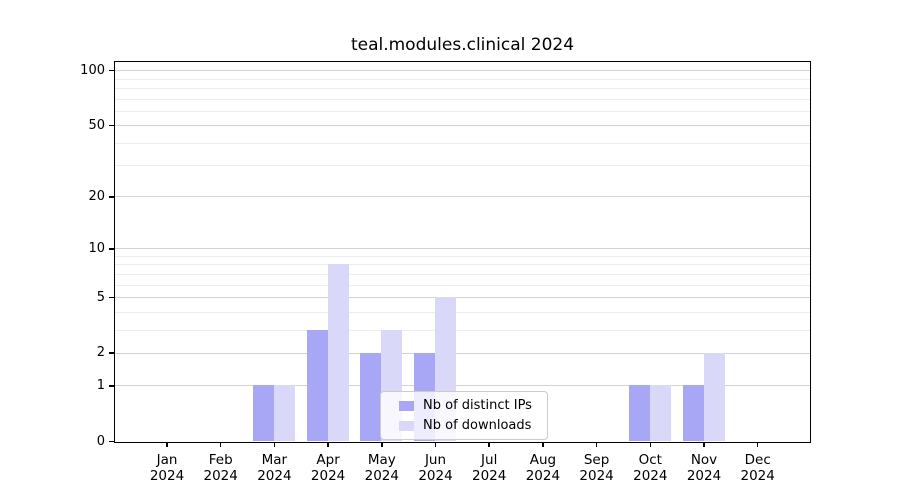 This screenshot has height=500, width=900. I want to click on month-label: Mar, so click(274, 460).